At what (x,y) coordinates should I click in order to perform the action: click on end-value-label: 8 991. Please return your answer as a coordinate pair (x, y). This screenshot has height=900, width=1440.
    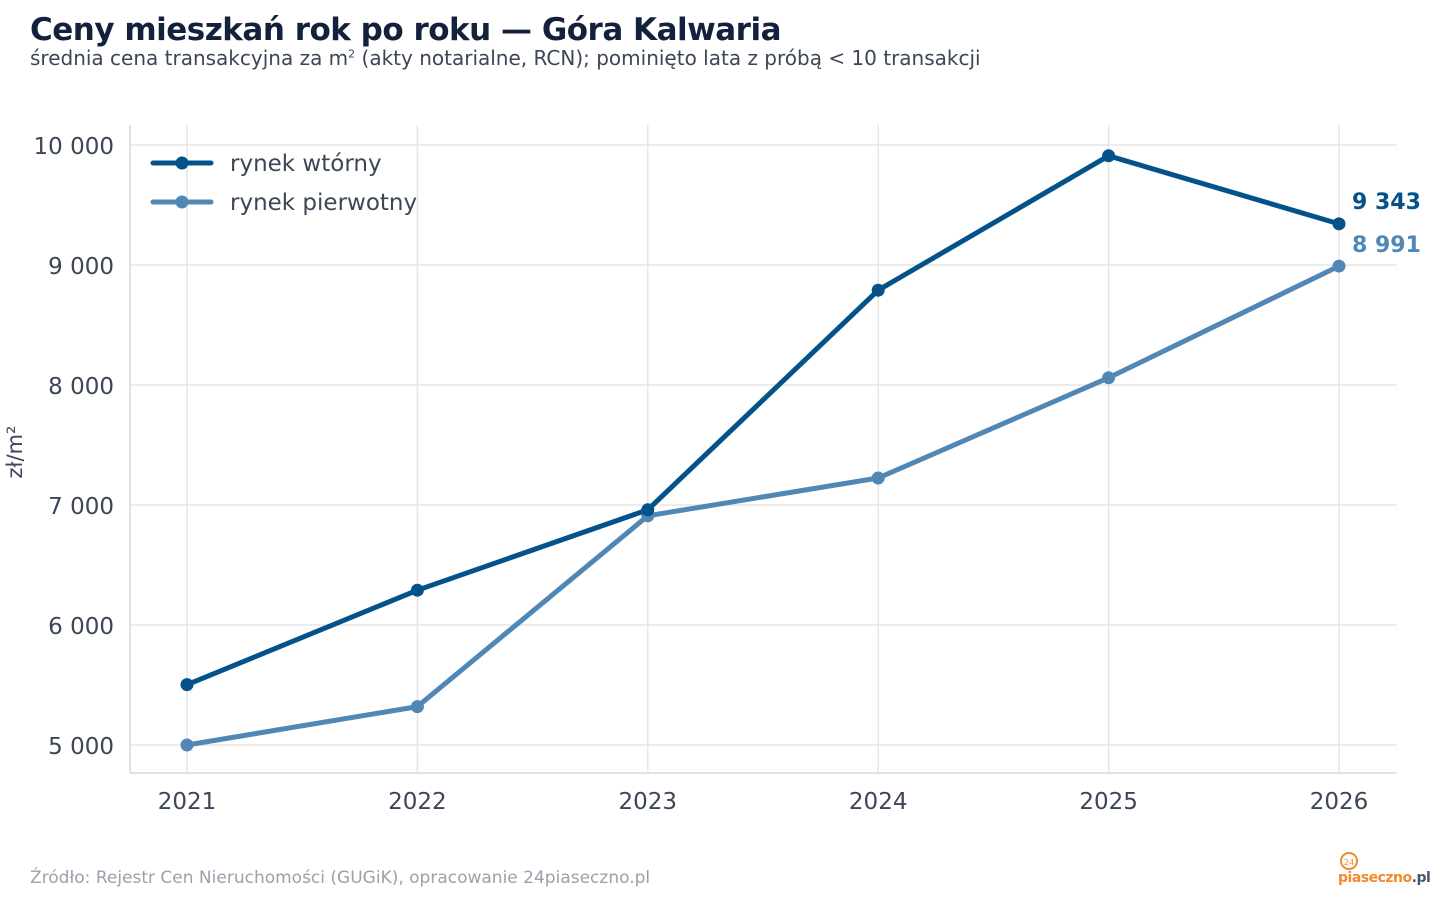
    Looking at the image, I should click on (1386, 245).